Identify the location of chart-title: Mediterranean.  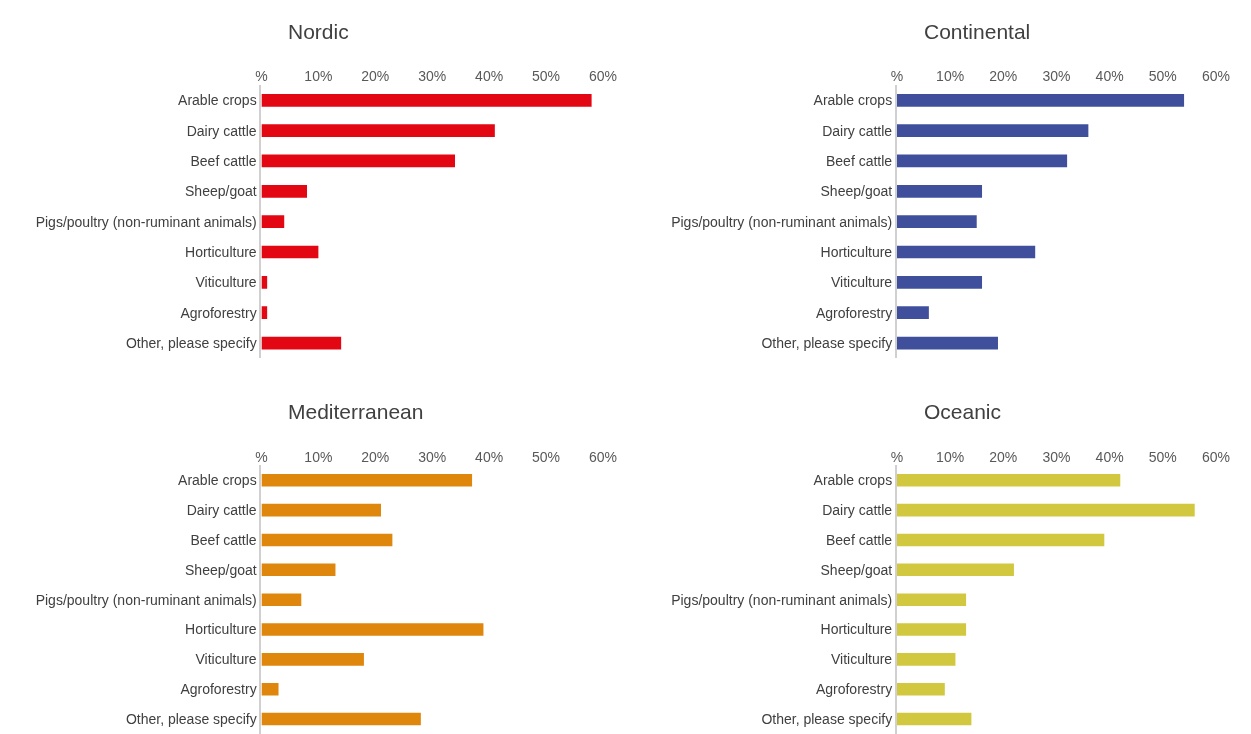
(356, 411).